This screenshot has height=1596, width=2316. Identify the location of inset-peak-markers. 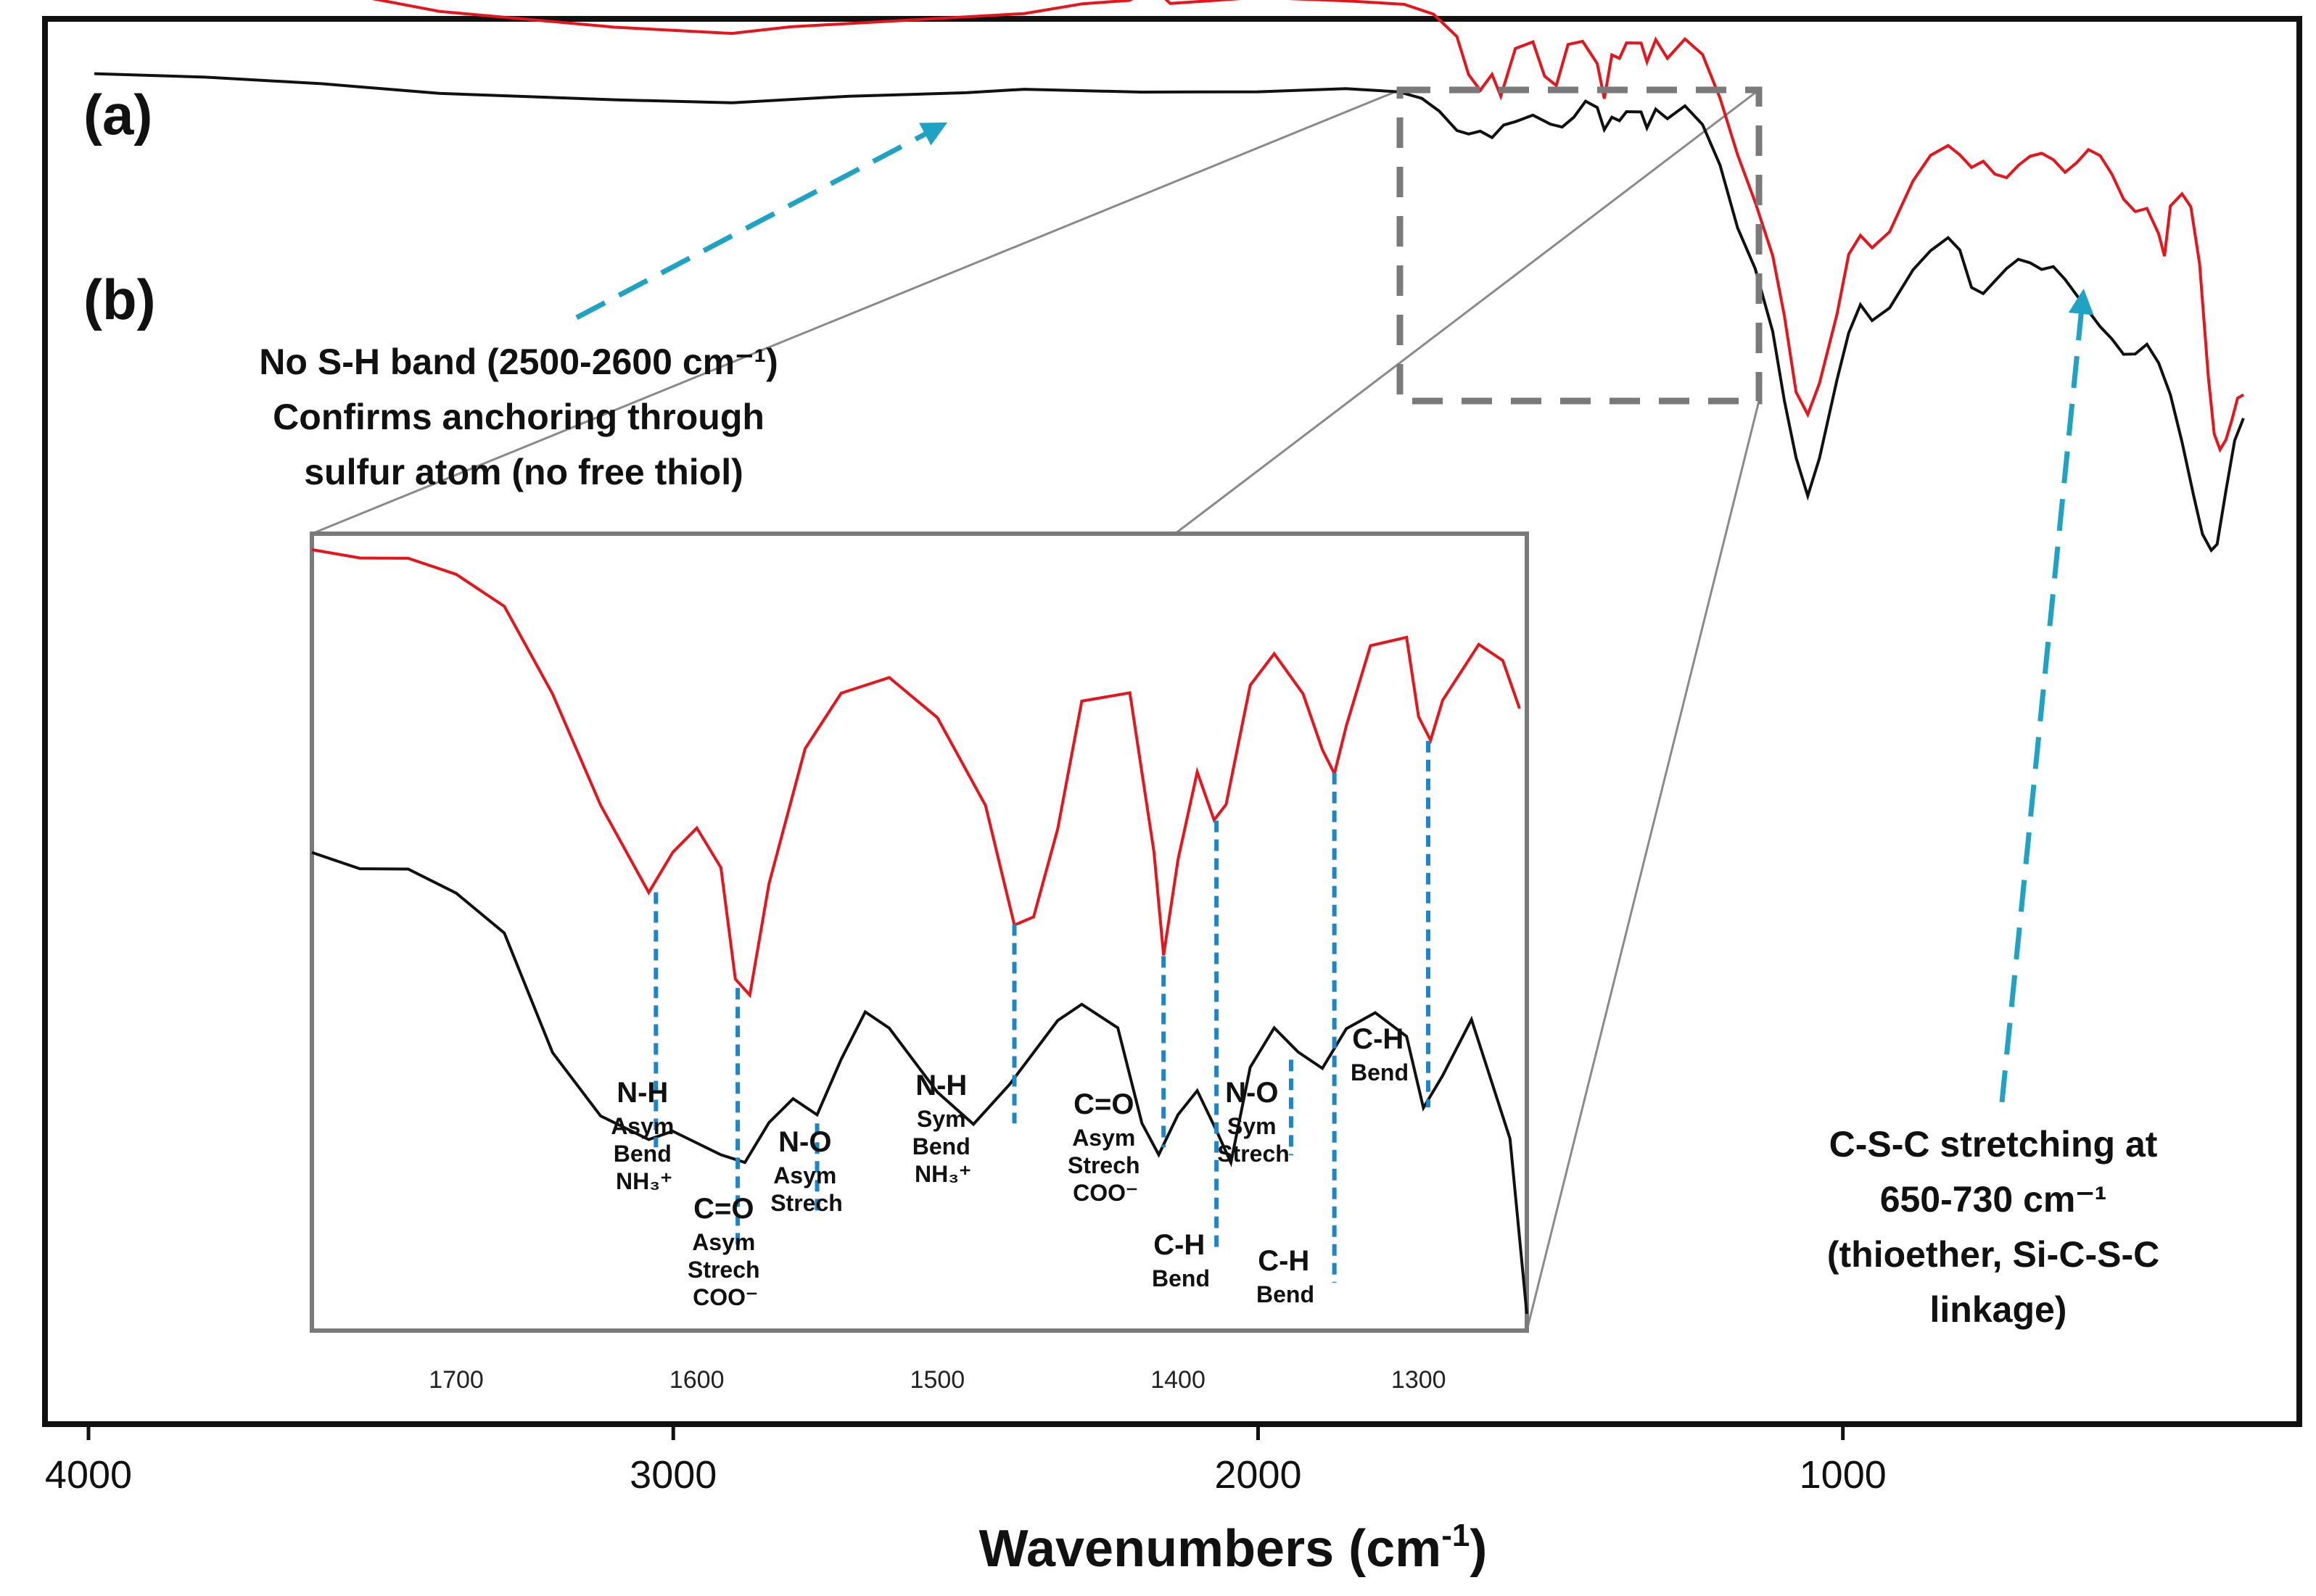
(1042, 1011).